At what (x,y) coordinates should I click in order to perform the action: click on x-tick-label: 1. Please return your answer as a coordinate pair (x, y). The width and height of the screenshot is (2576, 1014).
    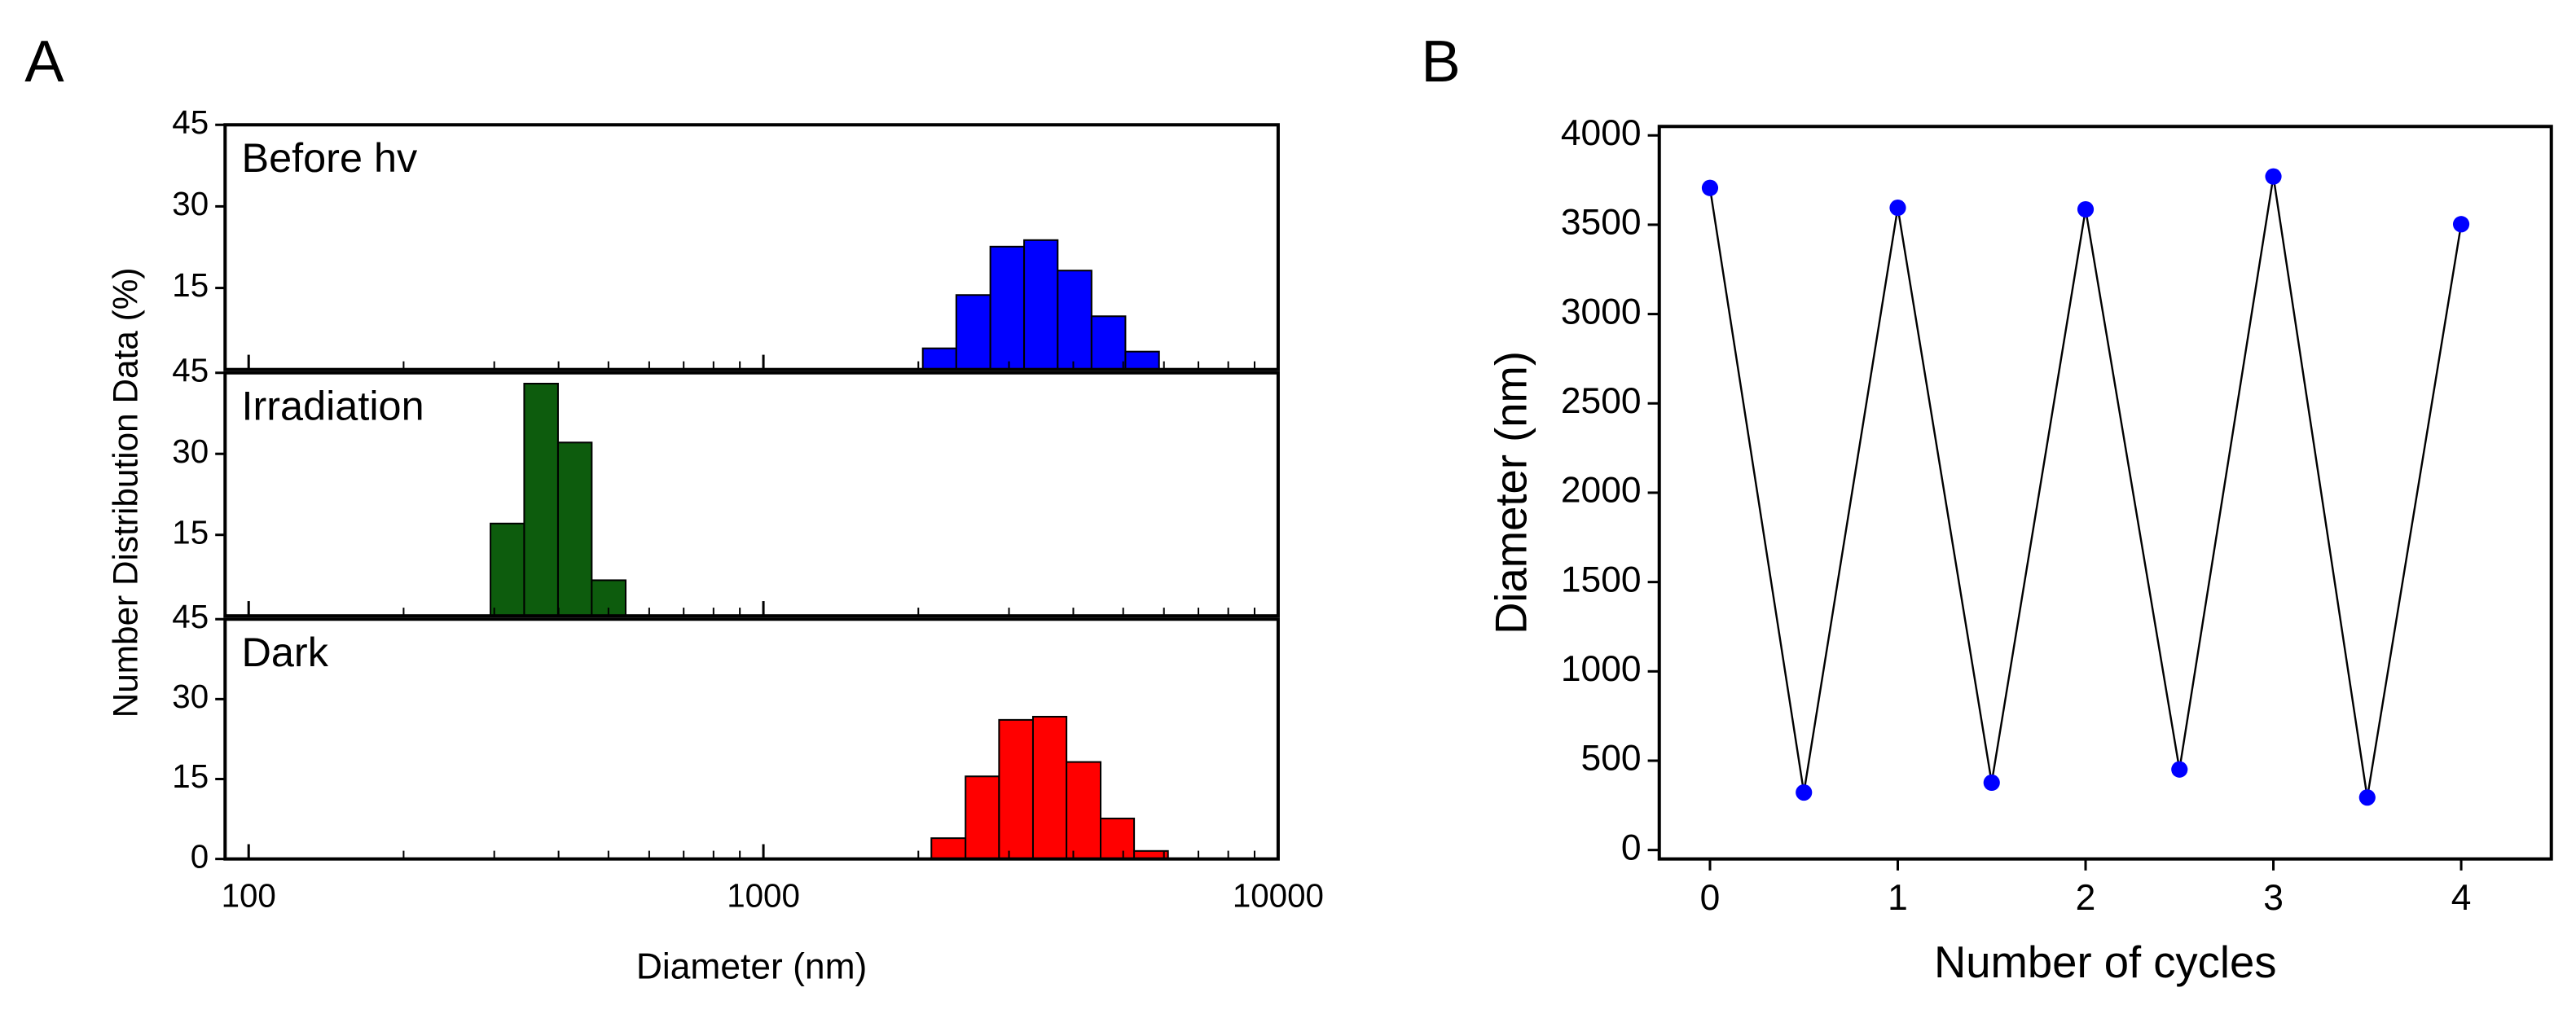
    Looking at the image, I should click on (1898, 898).